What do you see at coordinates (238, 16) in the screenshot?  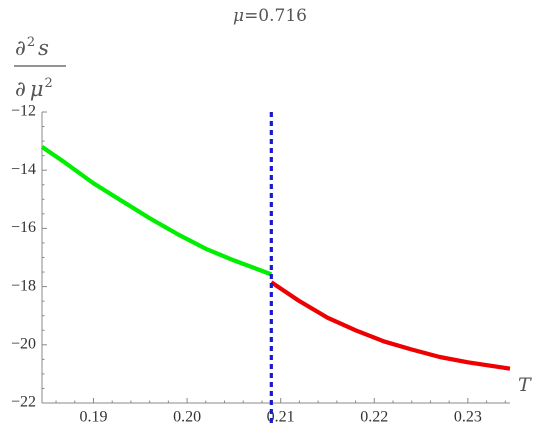 I see `title-mu: μ` at bounding box center [238, 16].